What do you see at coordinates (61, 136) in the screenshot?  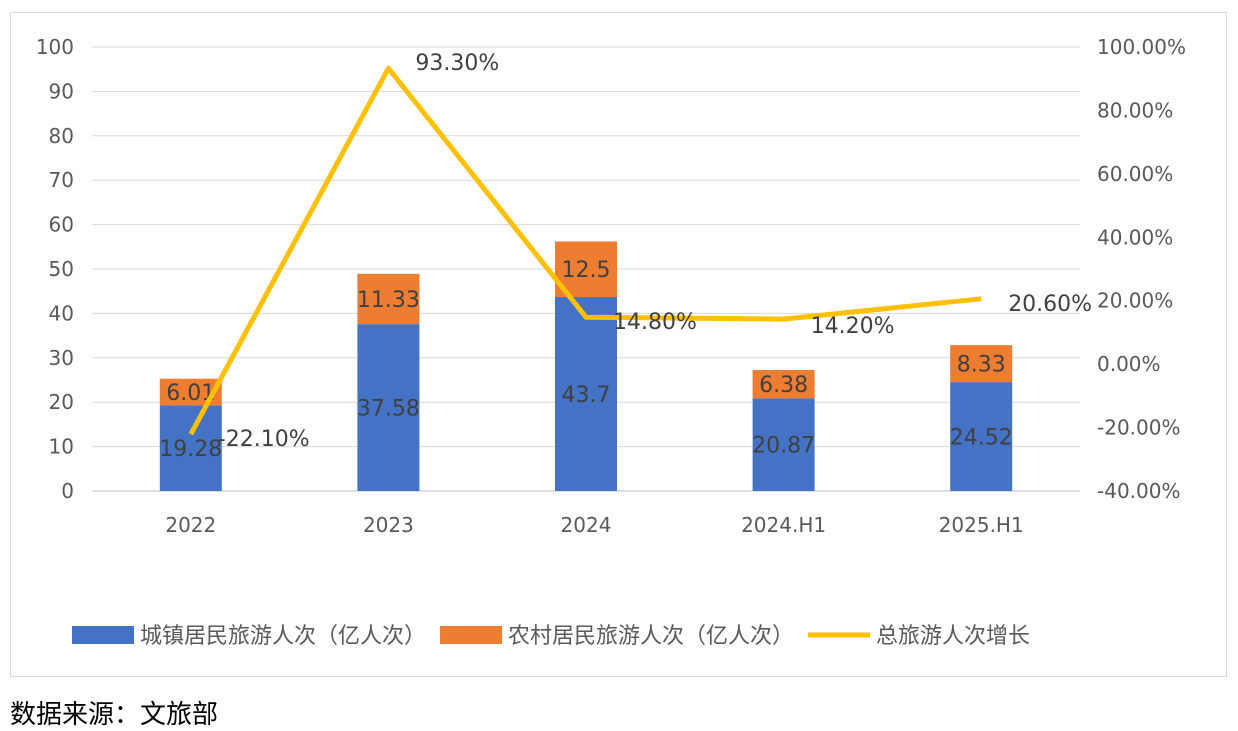 I see `left-tick-label: 80` at bounding box center [61, 136].